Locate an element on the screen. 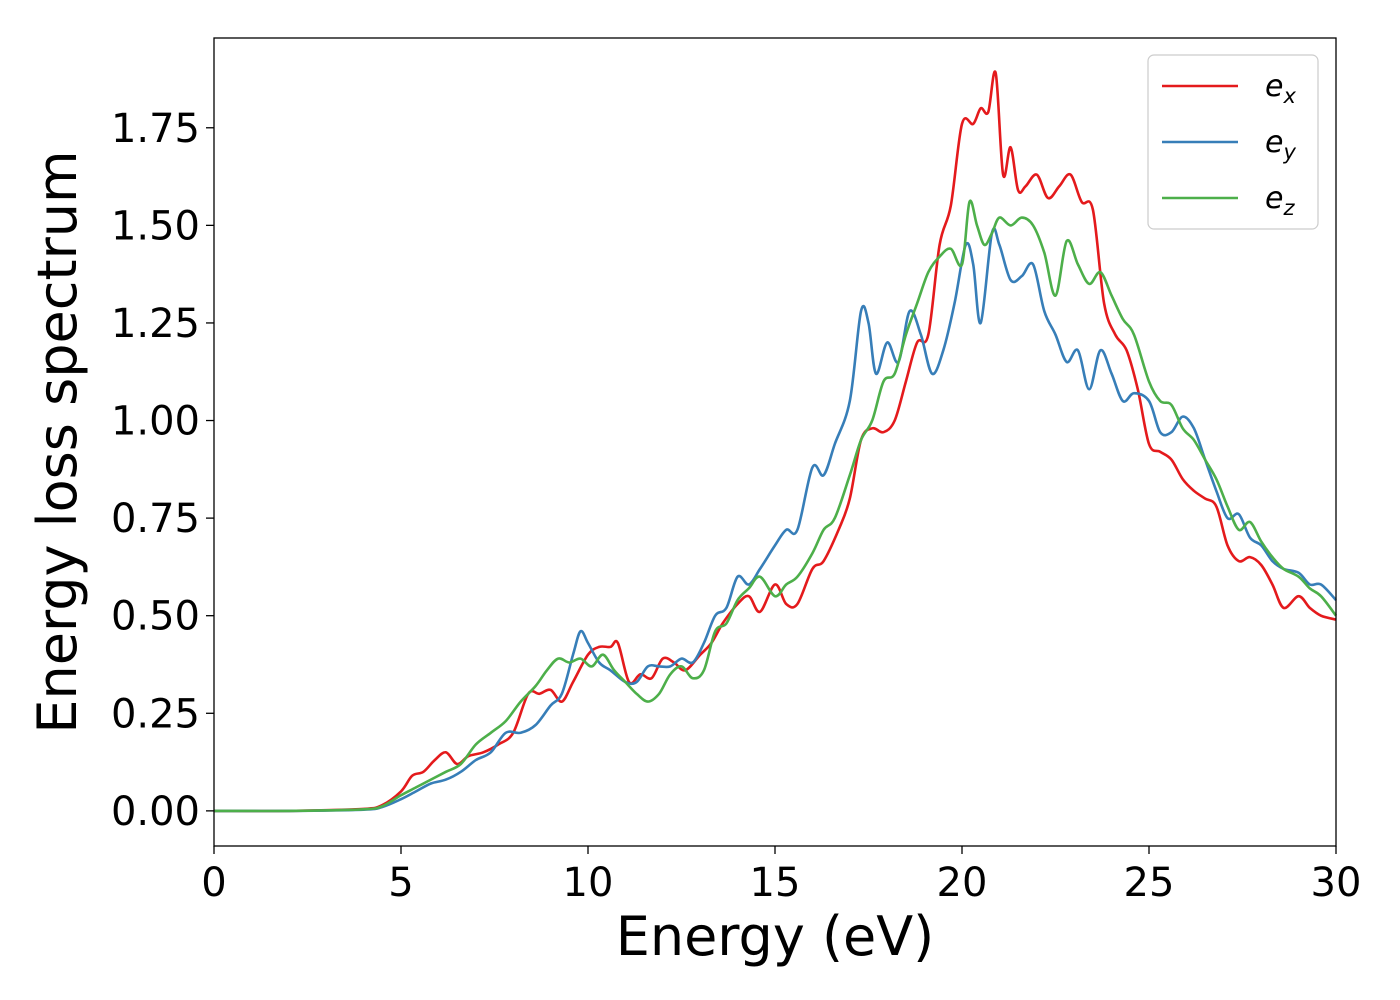 This screenshot has width=1400, height=1000. y-axis-title: Energy loss spectrum is located at coordinates (57, 441).